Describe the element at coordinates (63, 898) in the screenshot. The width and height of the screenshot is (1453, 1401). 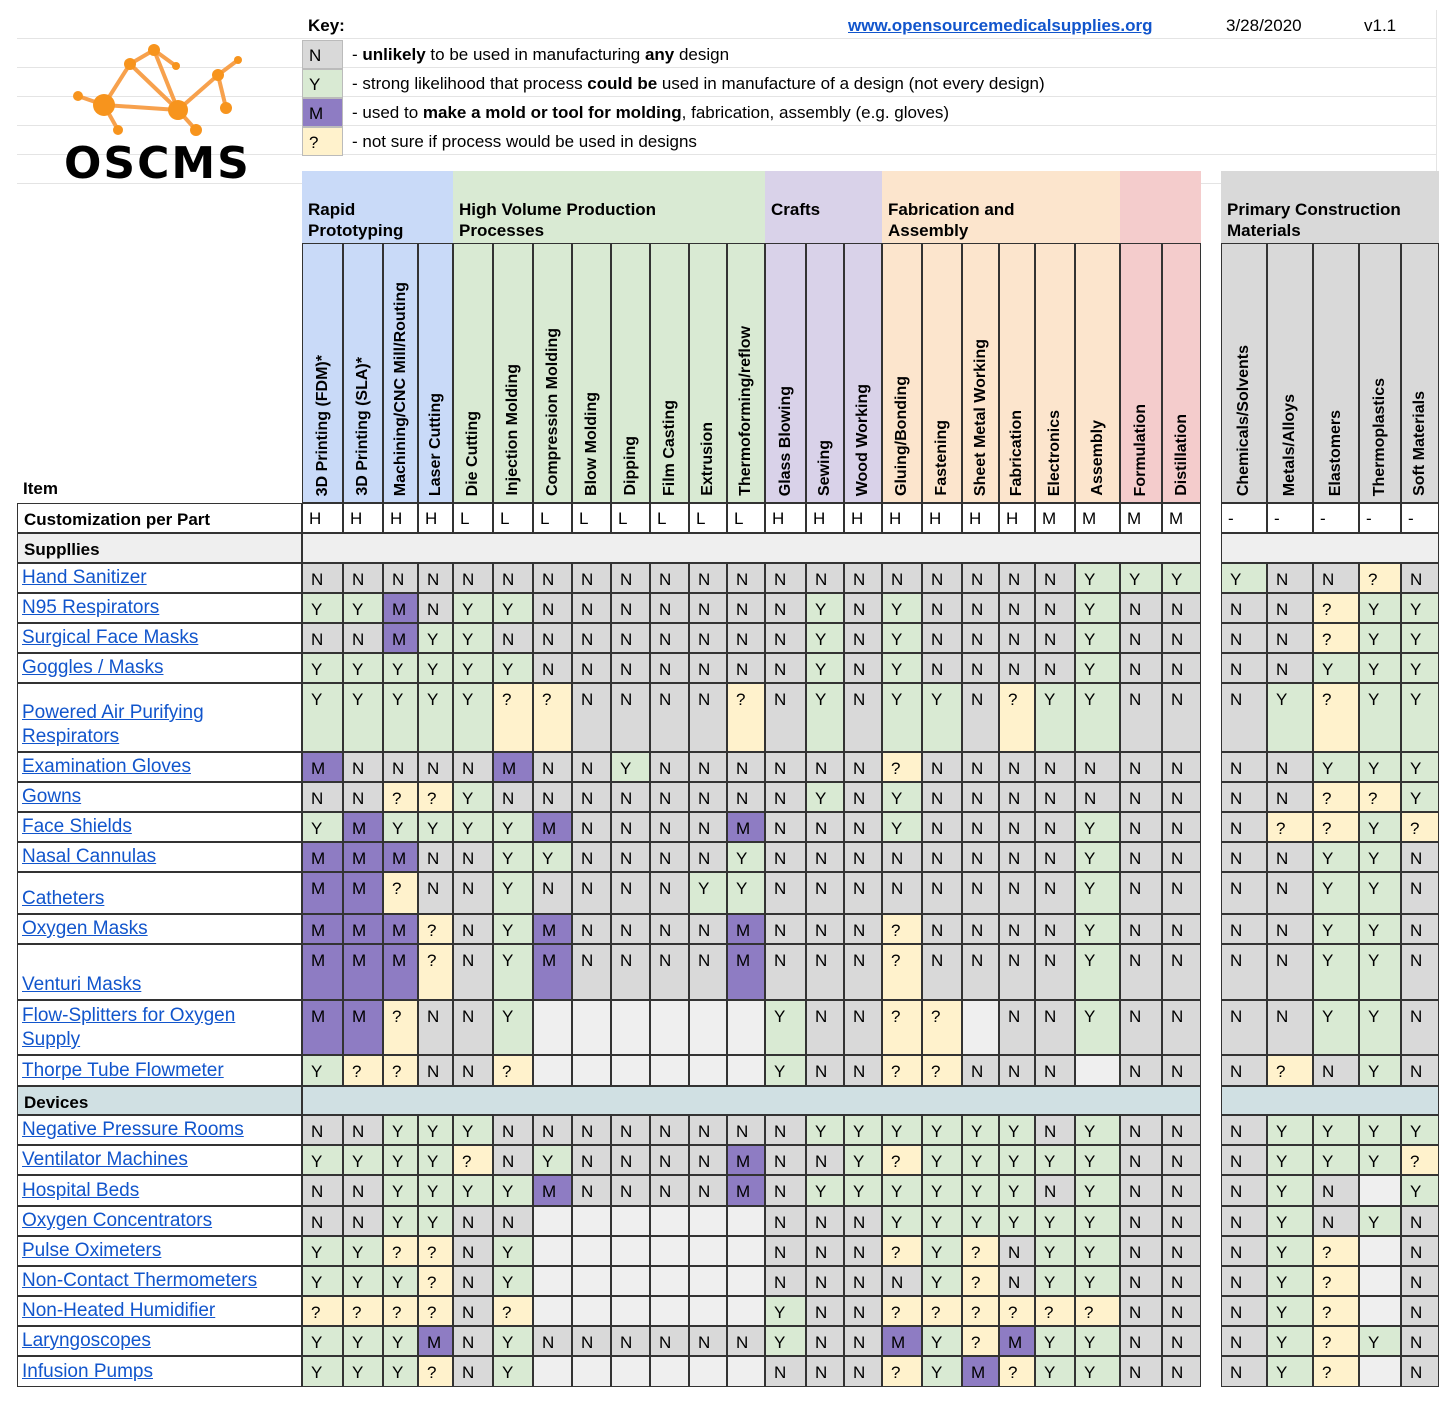
I see `item-link: Catheters` at that location.